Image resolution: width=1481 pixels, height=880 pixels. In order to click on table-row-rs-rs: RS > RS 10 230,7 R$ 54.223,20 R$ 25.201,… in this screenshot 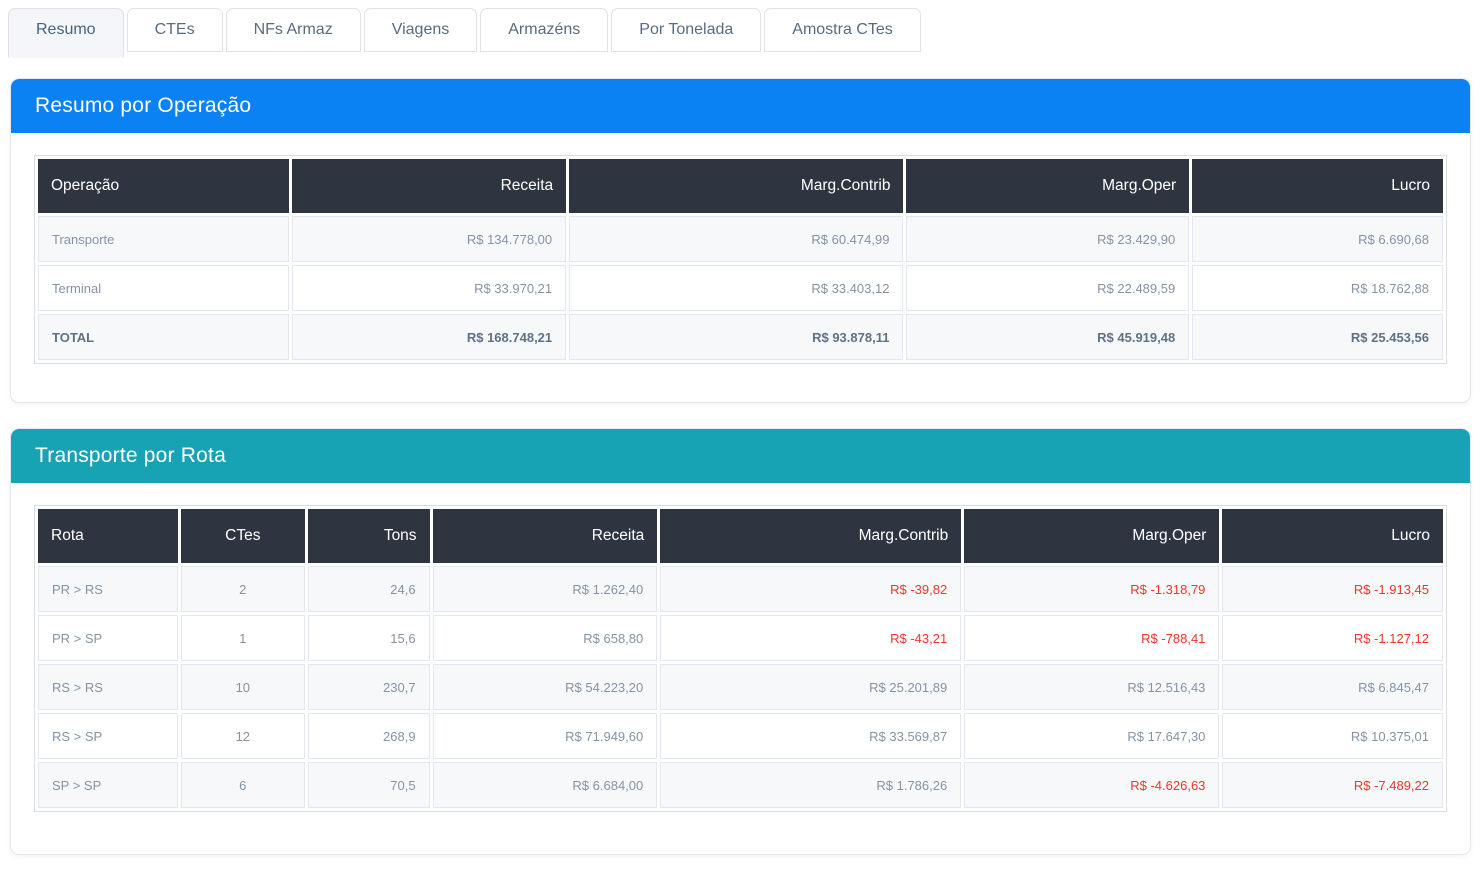, I will do `click(740, 687)`.